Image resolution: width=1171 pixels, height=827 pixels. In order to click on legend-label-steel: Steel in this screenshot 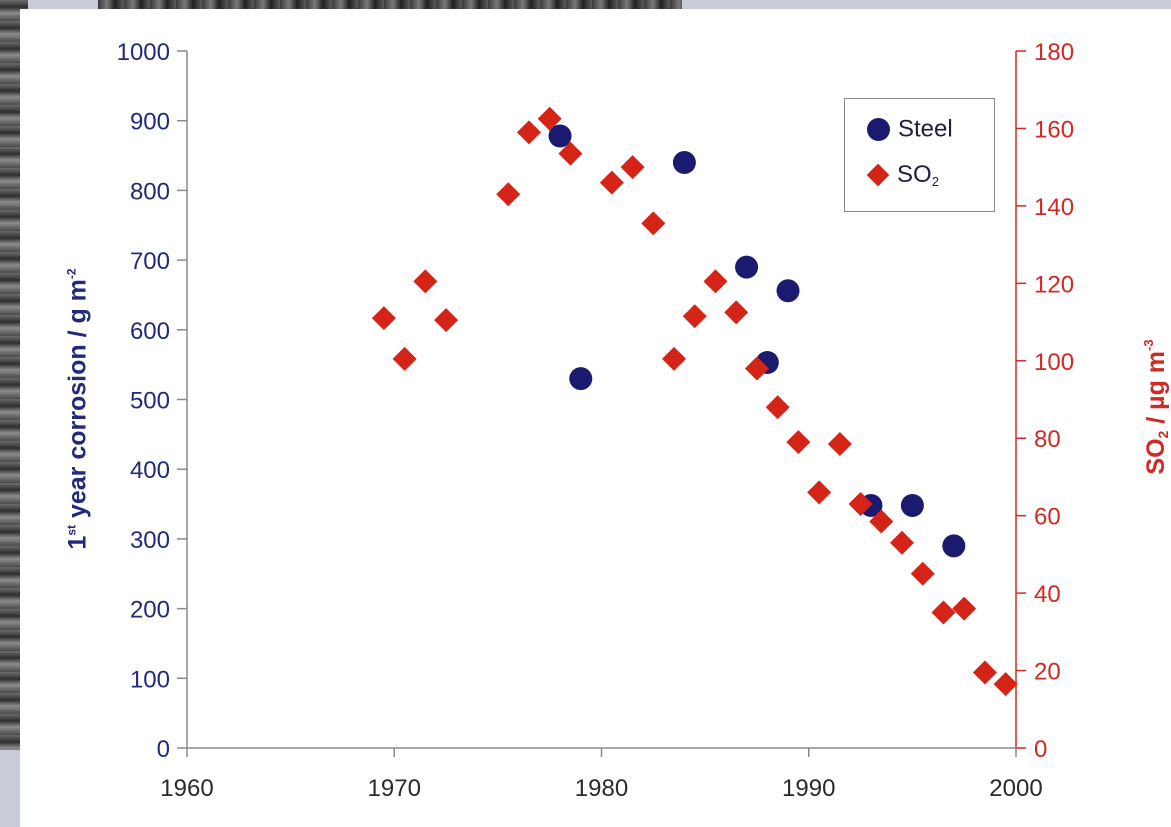, I will do `click(925, 129)`.